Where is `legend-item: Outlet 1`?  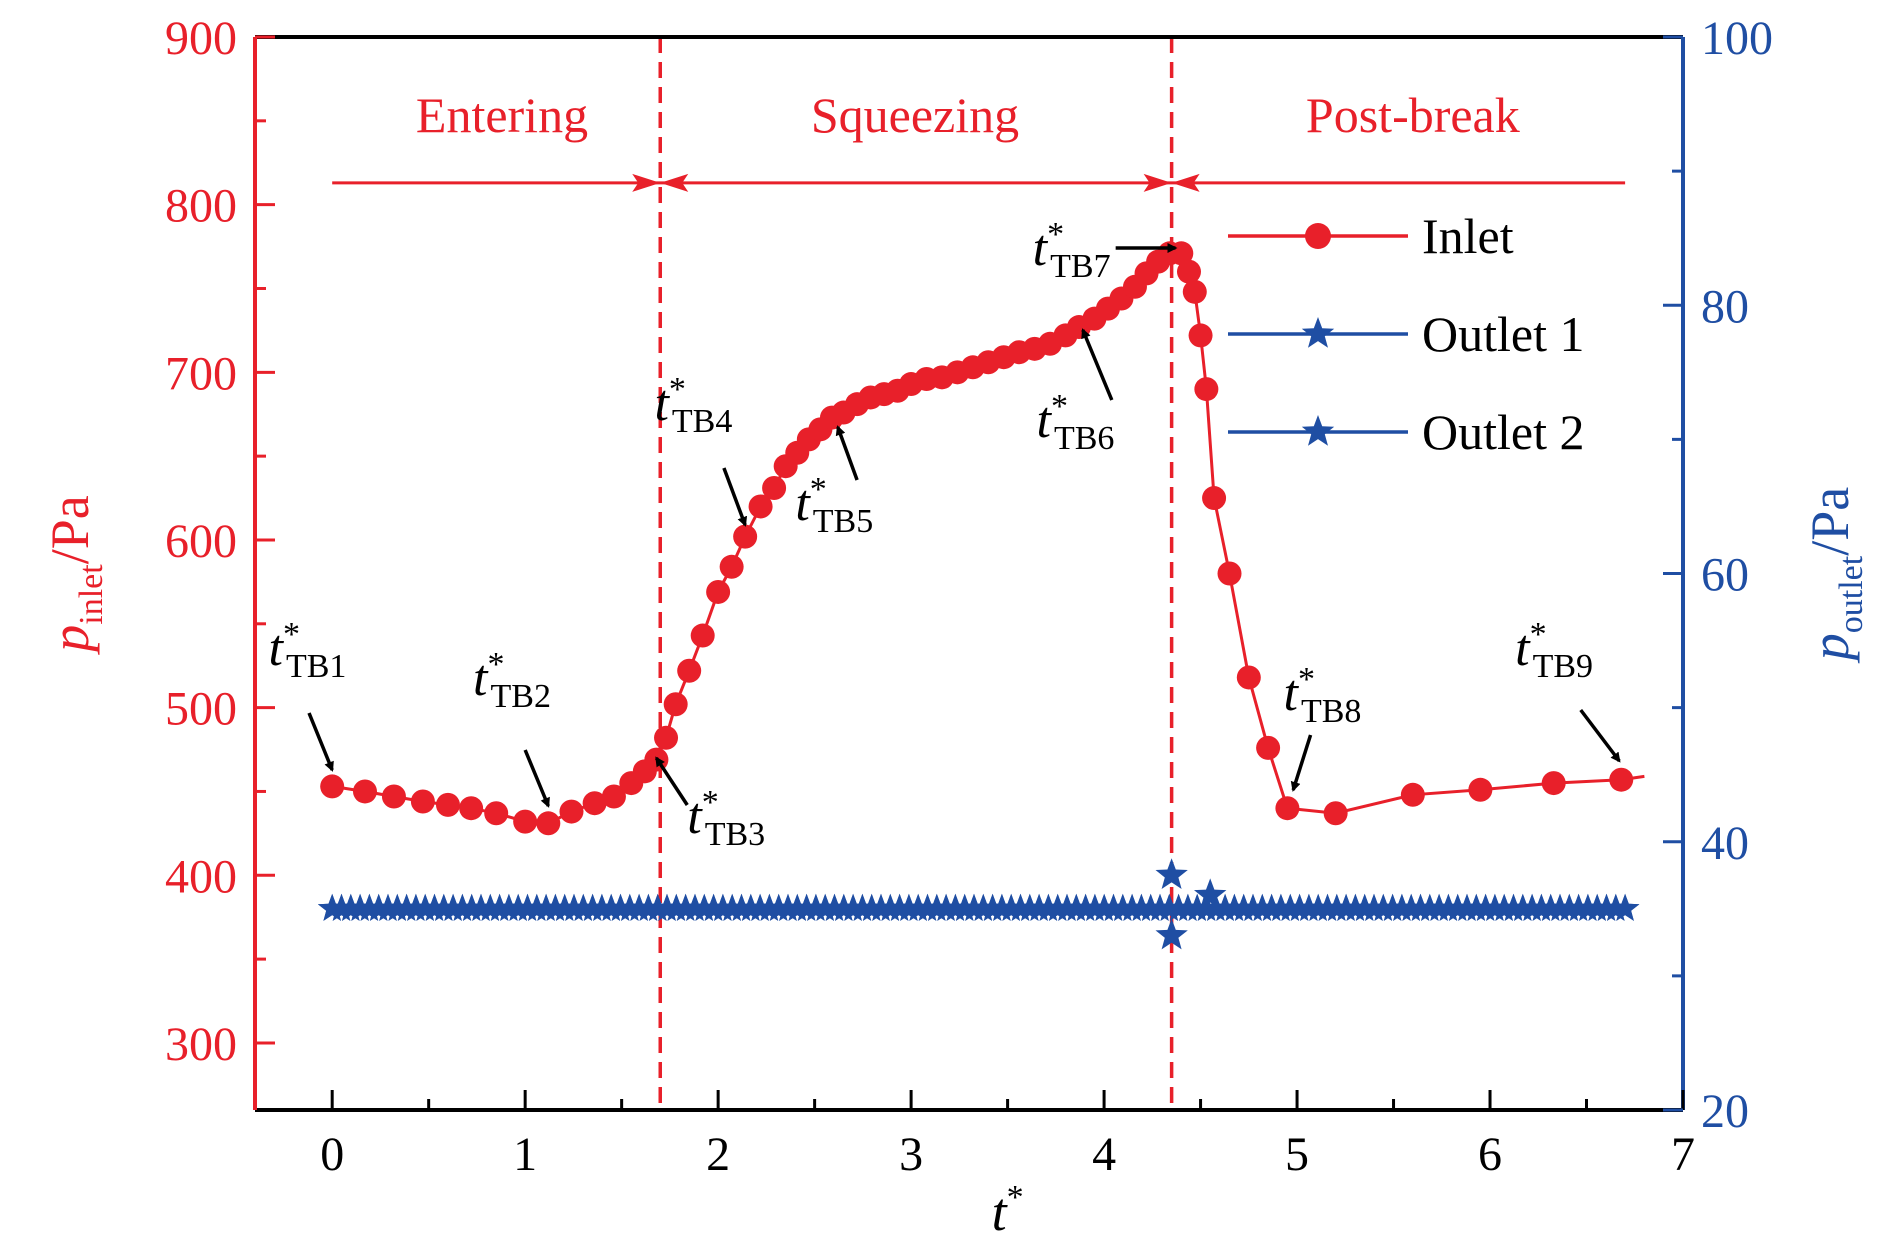 legend-item: Outlet 1 is located at coordinates (1406, 334).